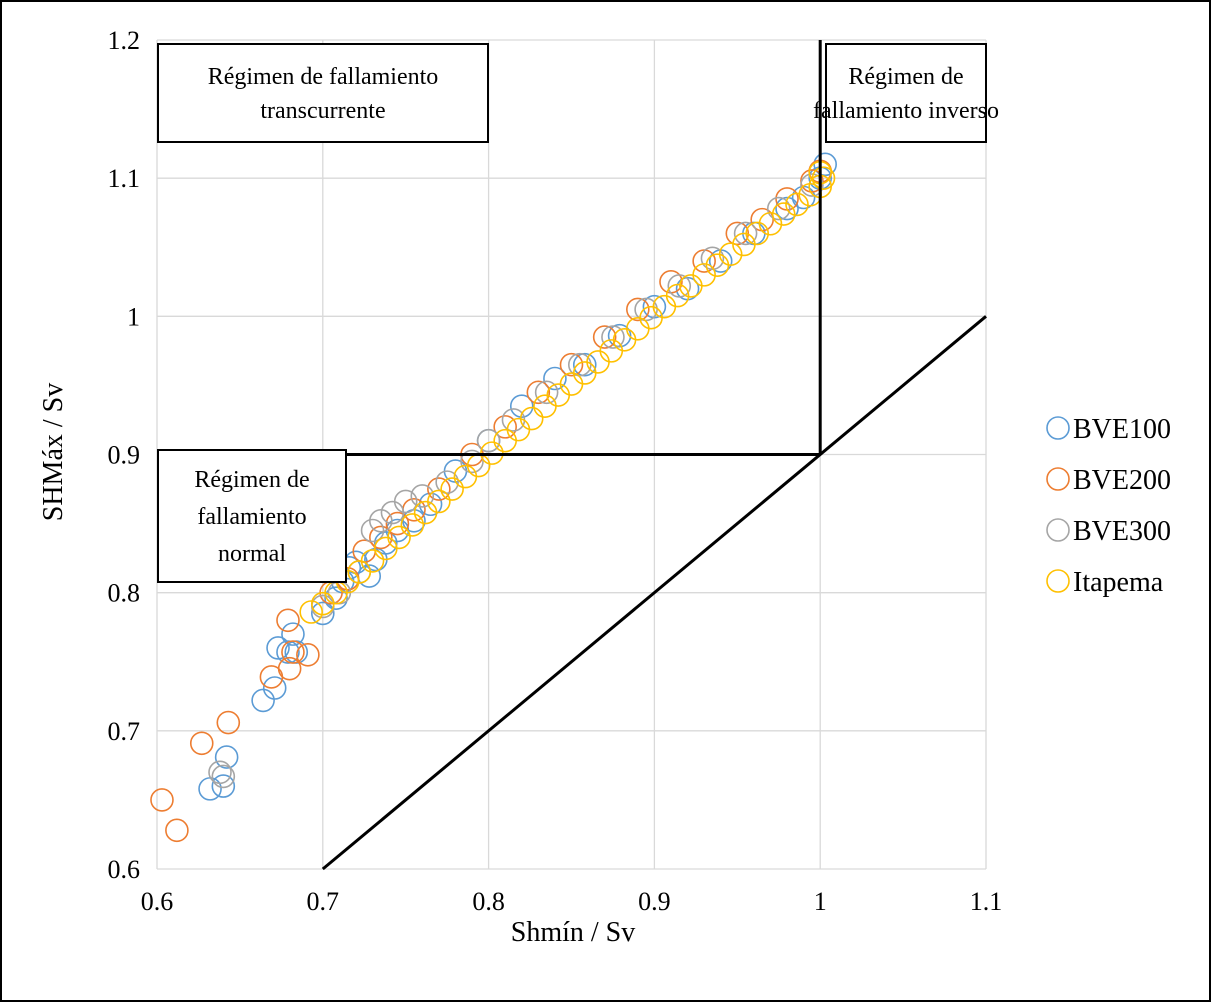 Image resolution: width=1211 pixels, height=1002 pixels. What do you see at coordinates (124, 731) in the screenshot?
I see `y-tick-label: 0.7` at bounding box center [124, 731].